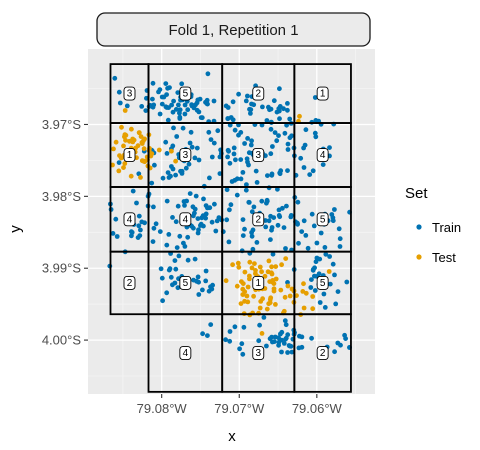 Image resolution: width=480 pixels, height=450 pixels. I want to click on legend-key-test, so click(419, 257).